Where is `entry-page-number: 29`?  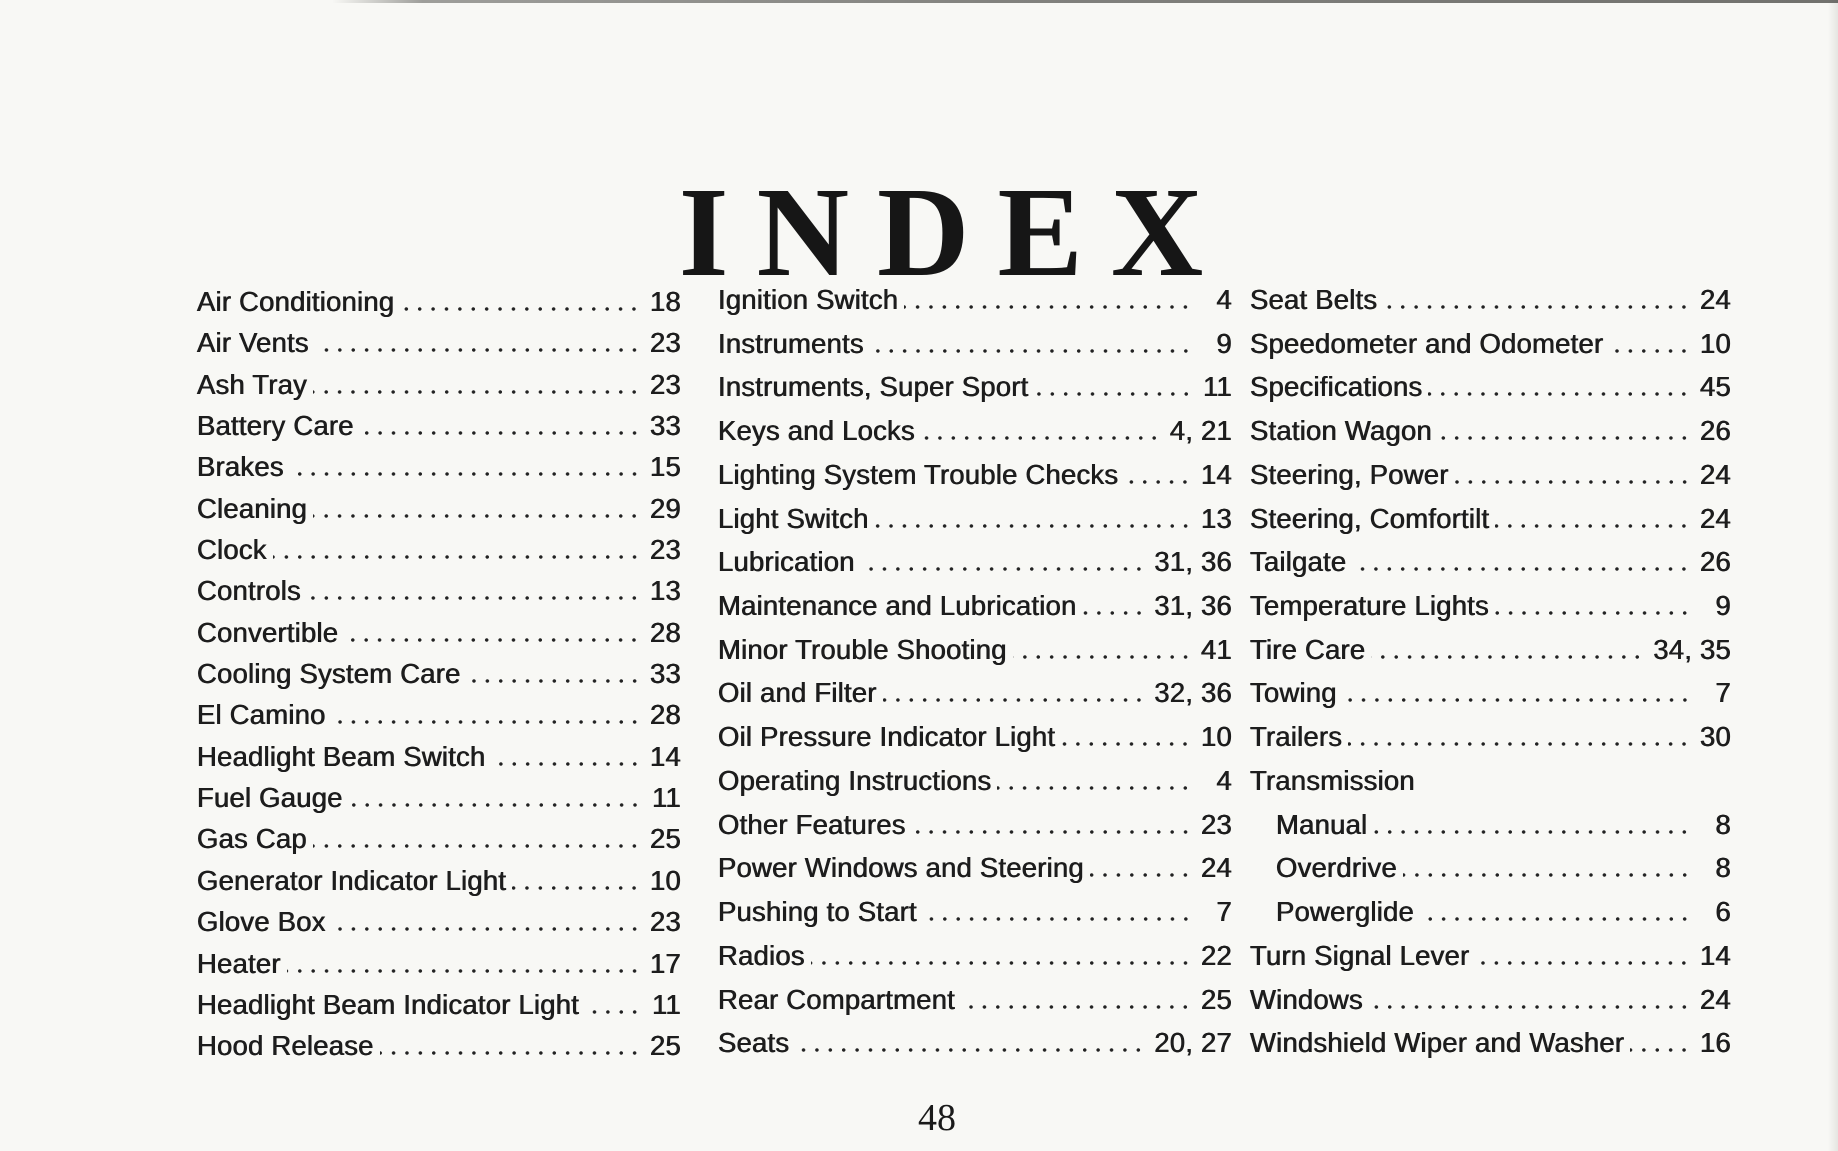 entry-page-number: 29 is located at coordinates (665, 508).